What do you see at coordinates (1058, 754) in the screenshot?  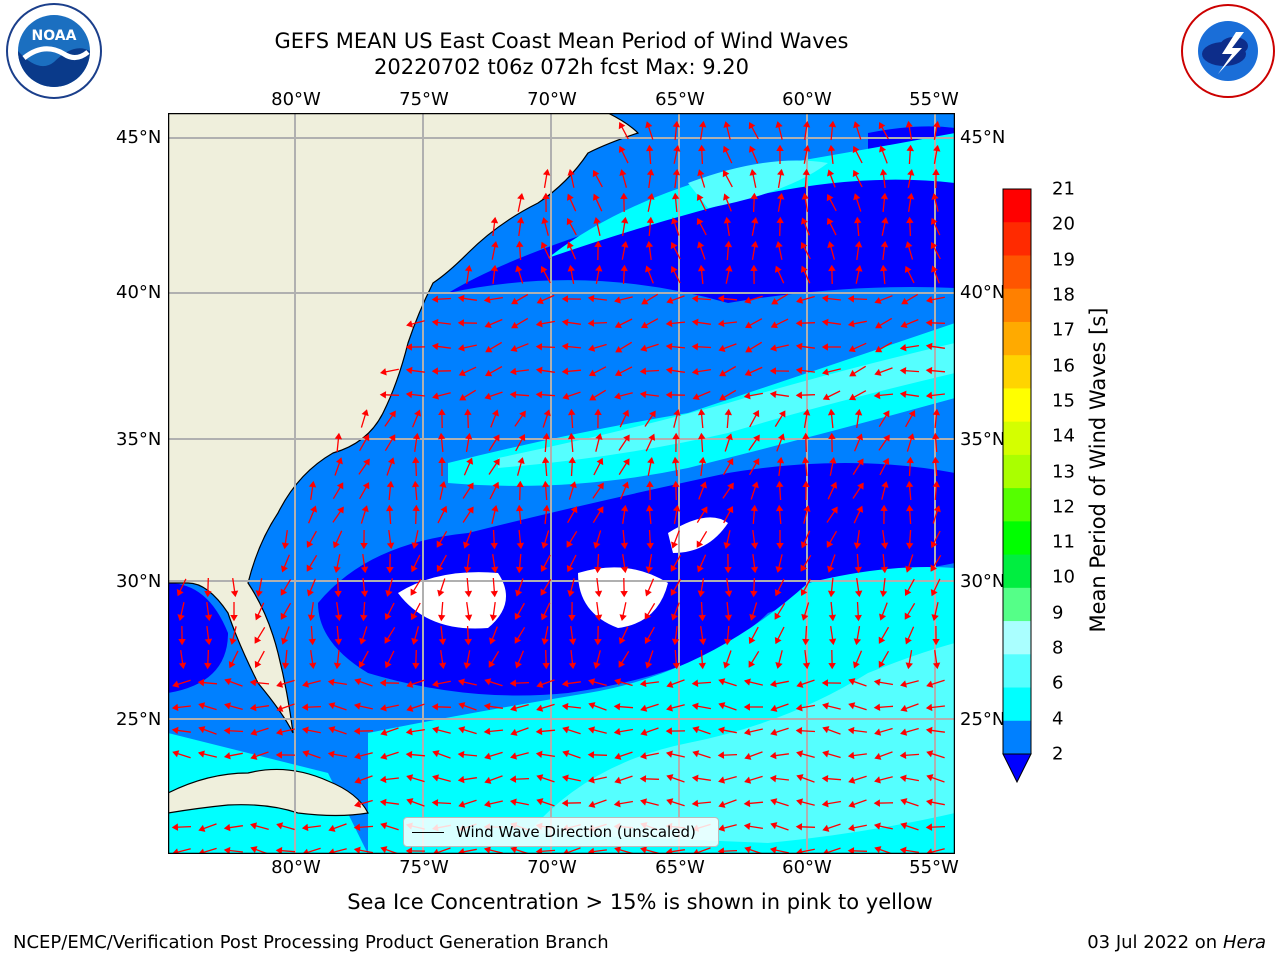 I see `colorbar-tick-label: 2` at bounding box center [1058, 754].